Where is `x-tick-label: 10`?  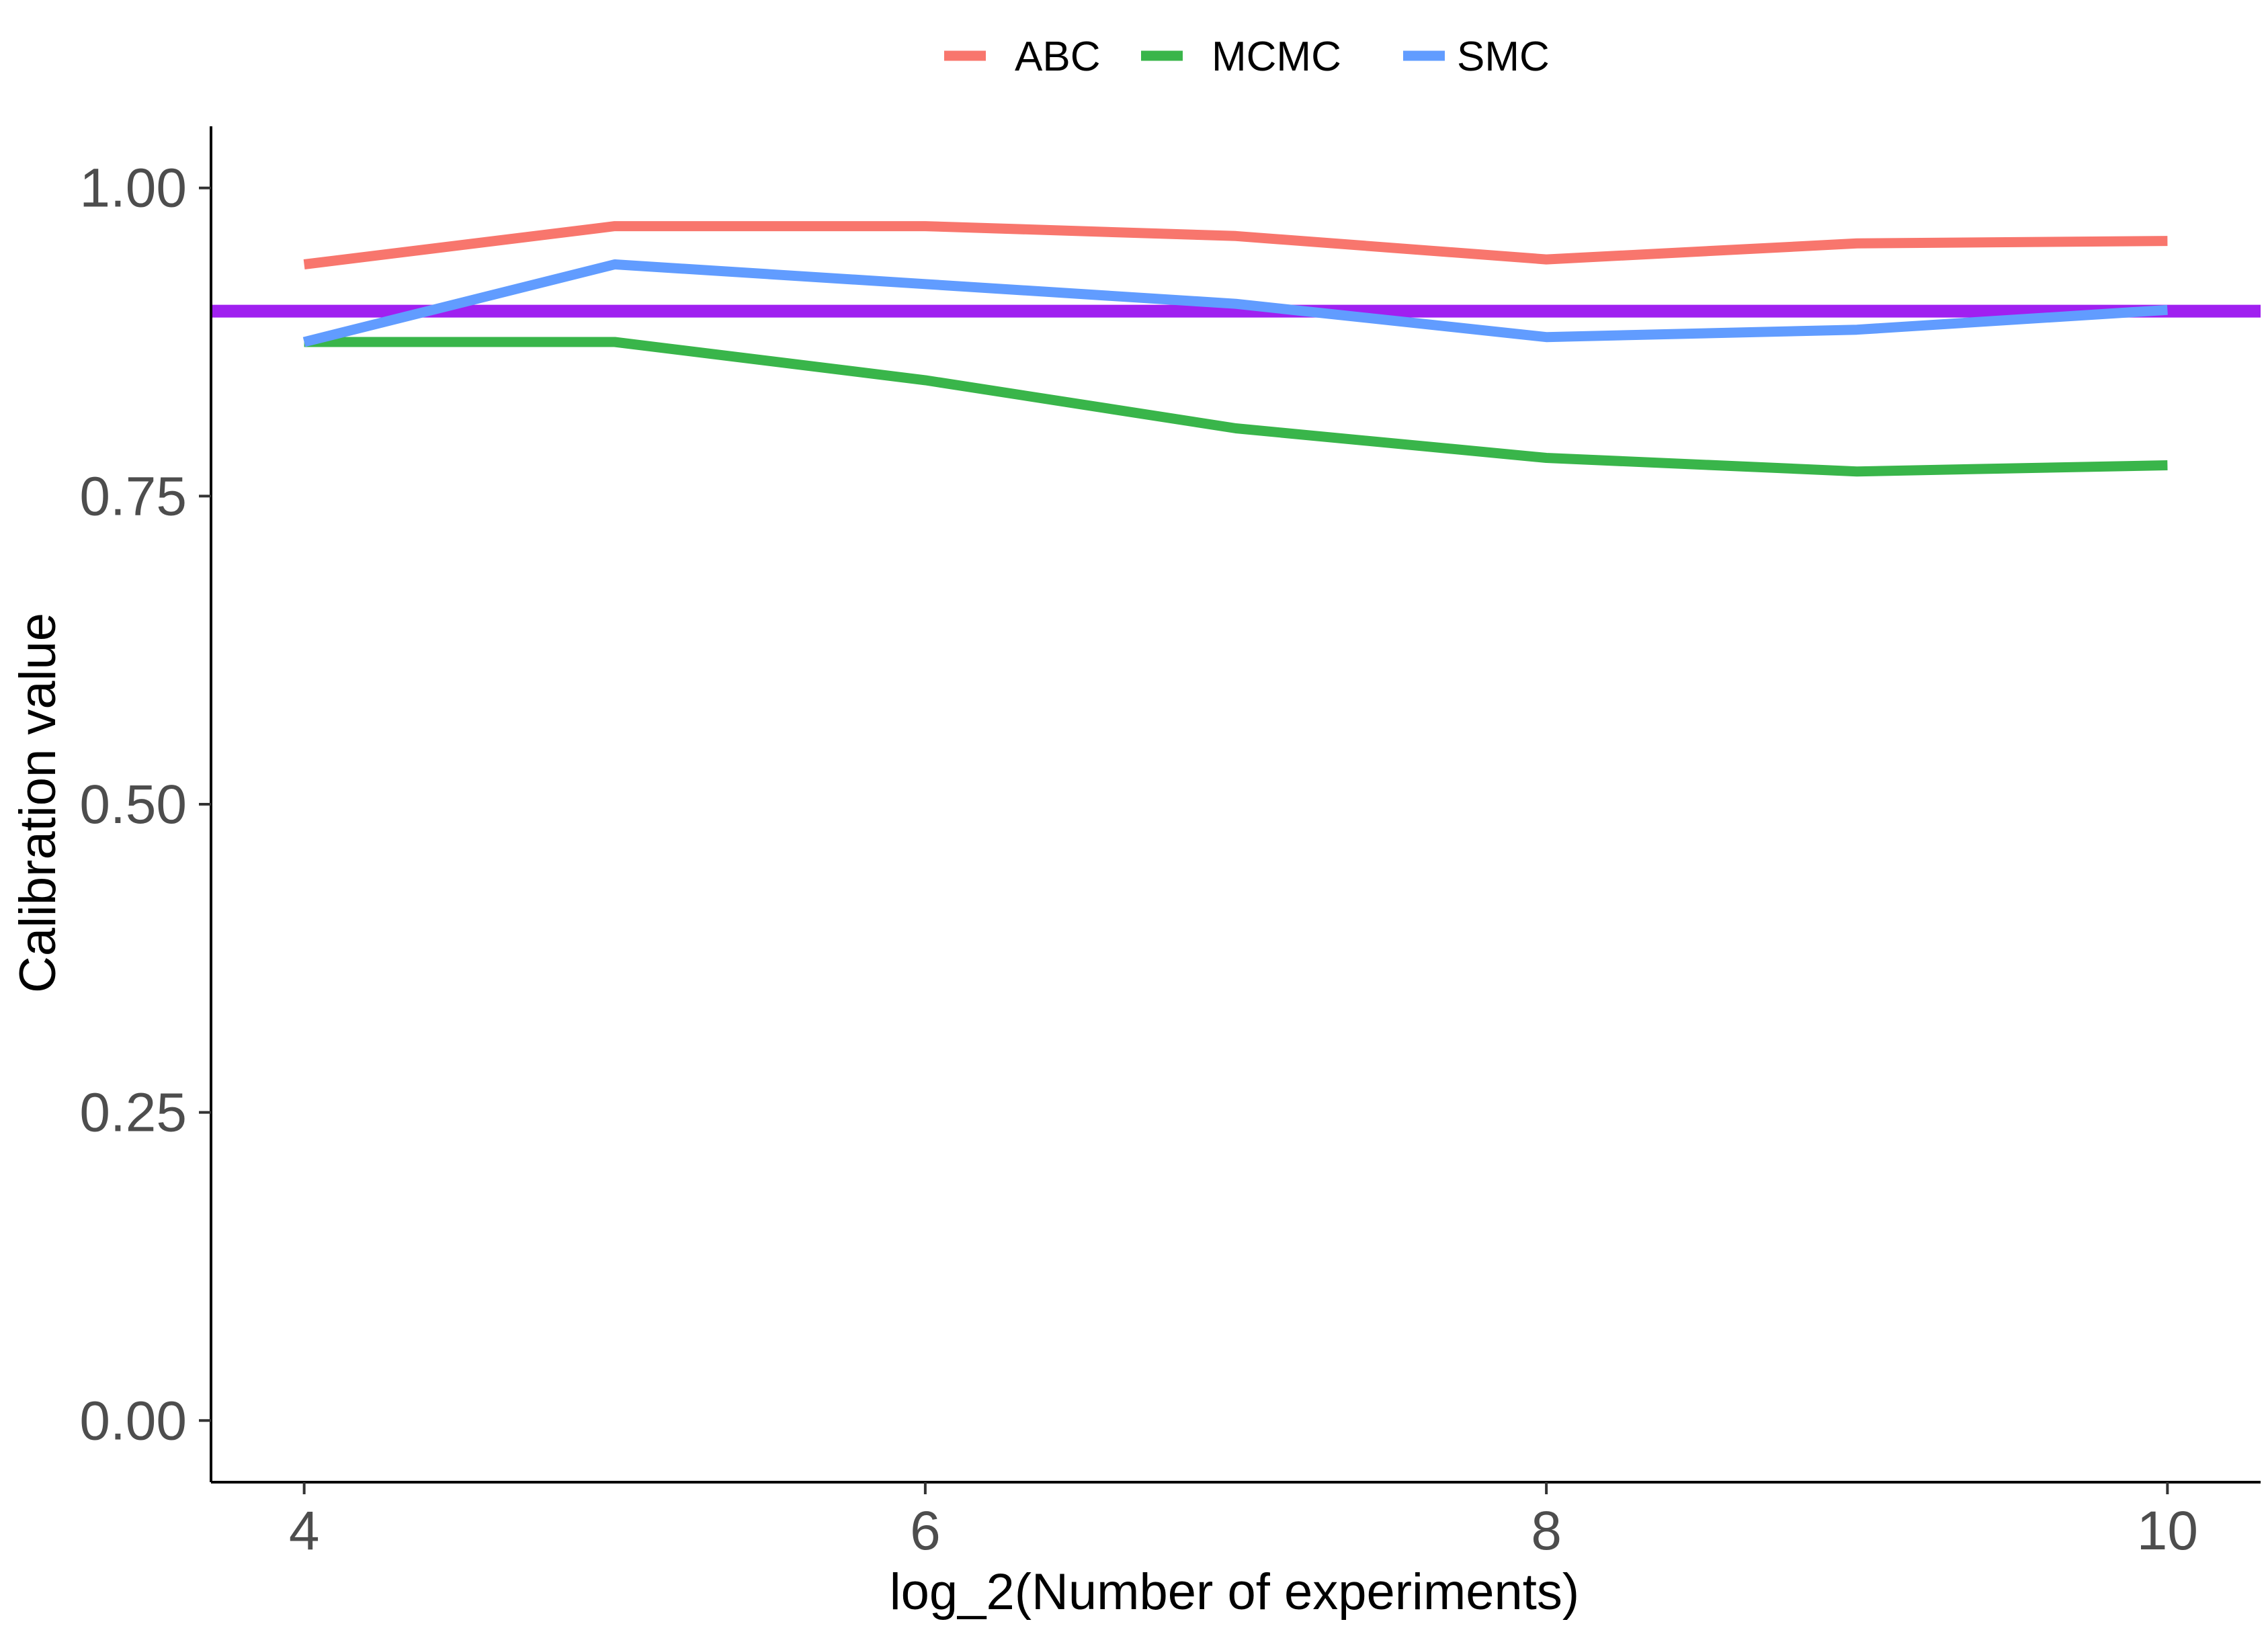 x-tick-label: 10 is located at coordinates (2167, 1530).